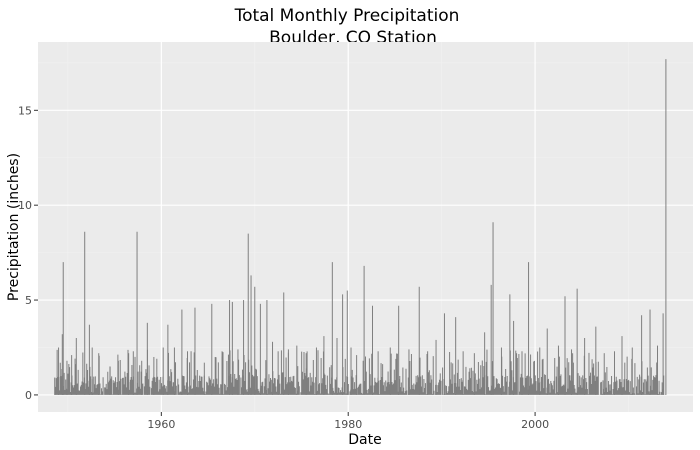 This screenshot has width=700, height=450. What do you see at coordinates (28, 395) in the screenshot?
I see `y-tick-label: 0` at bounding box center [28, 395].